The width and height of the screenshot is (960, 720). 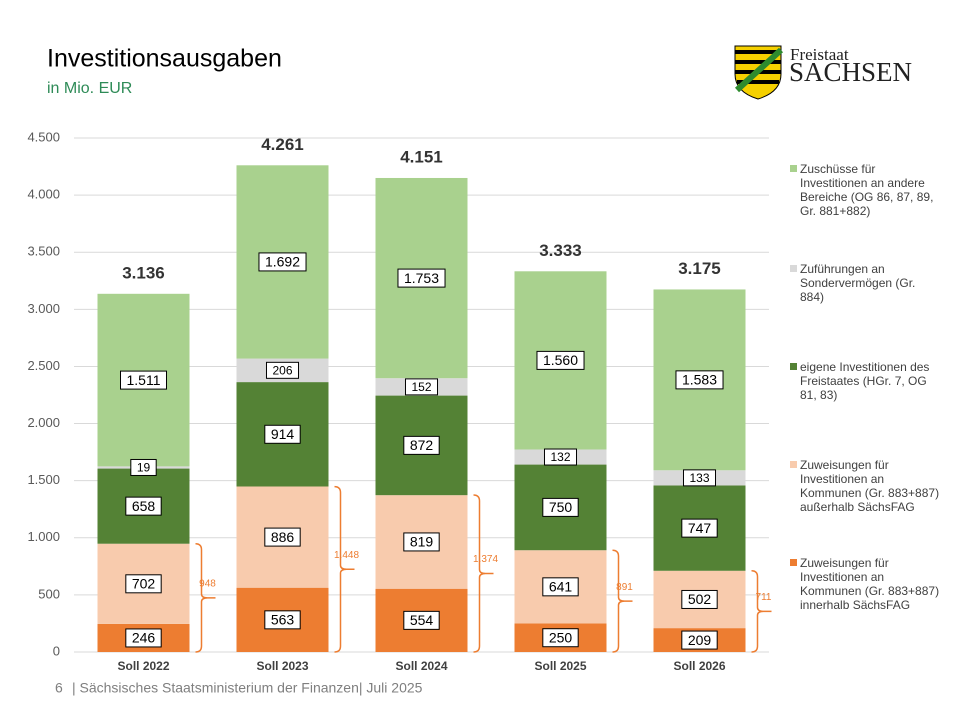 I want to click on y-tick-label: 500, so click(x=49, y=593).